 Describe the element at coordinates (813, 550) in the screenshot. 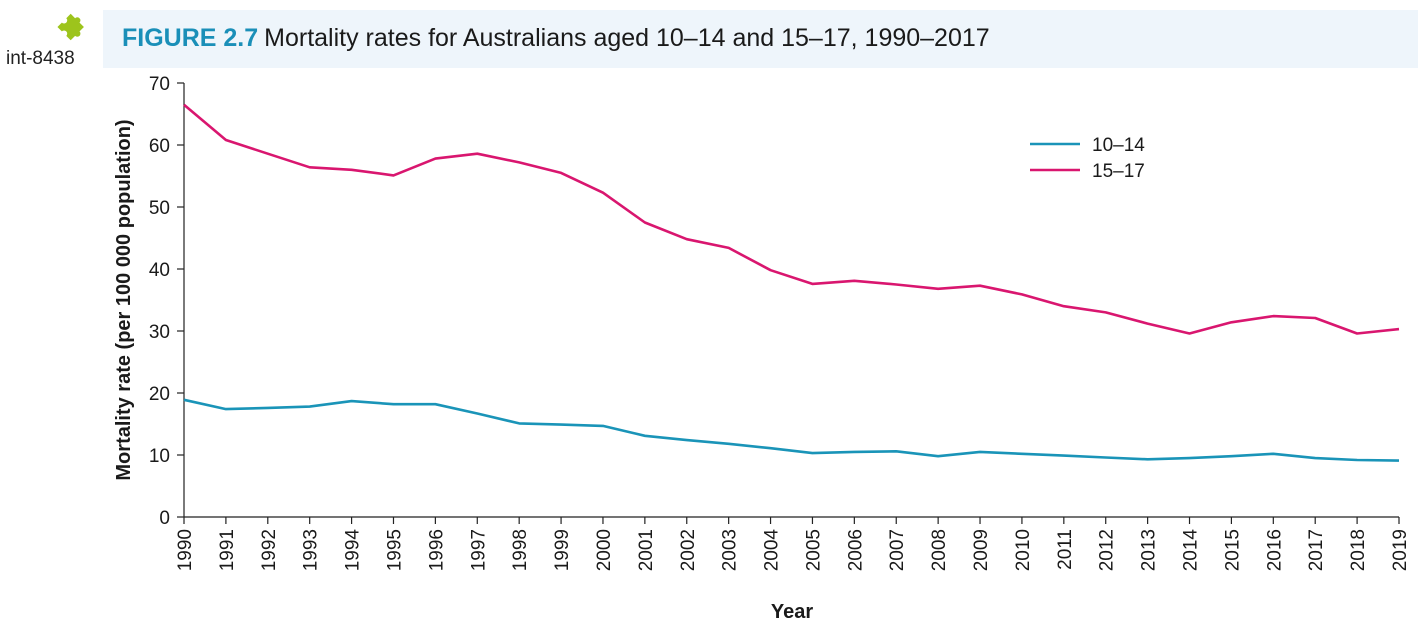

I see `x-tick-label: 2005` at that location.